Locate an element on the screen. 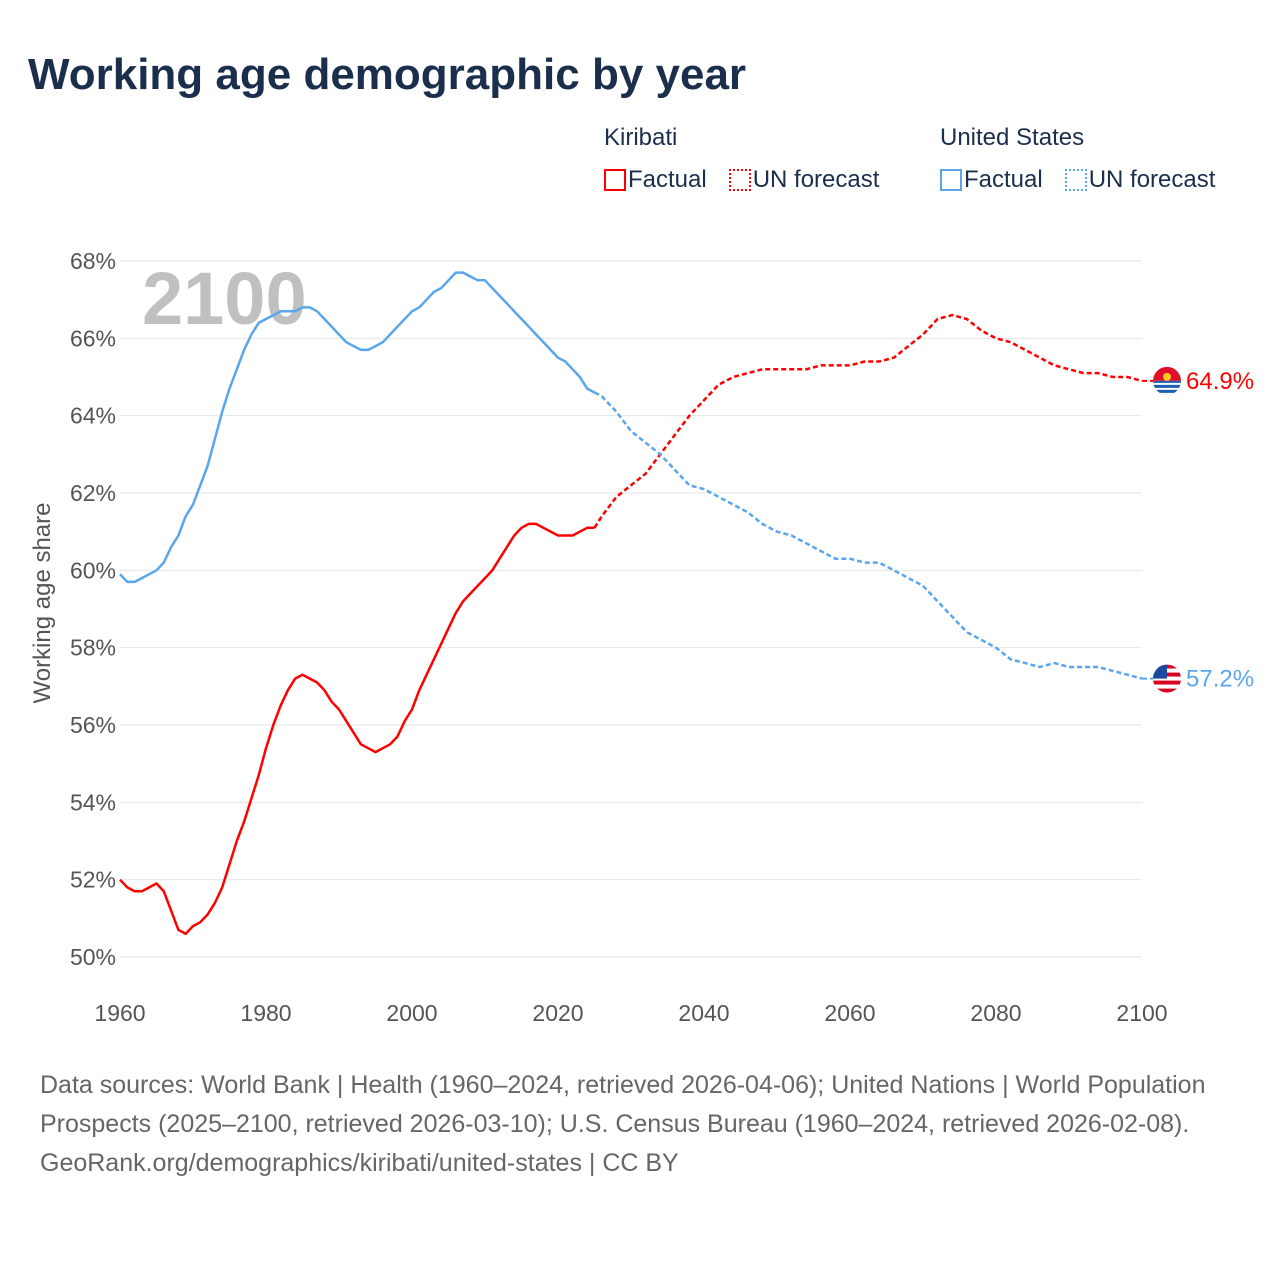  x-tick-label: 2020 is located at coordinates (557, 1013).